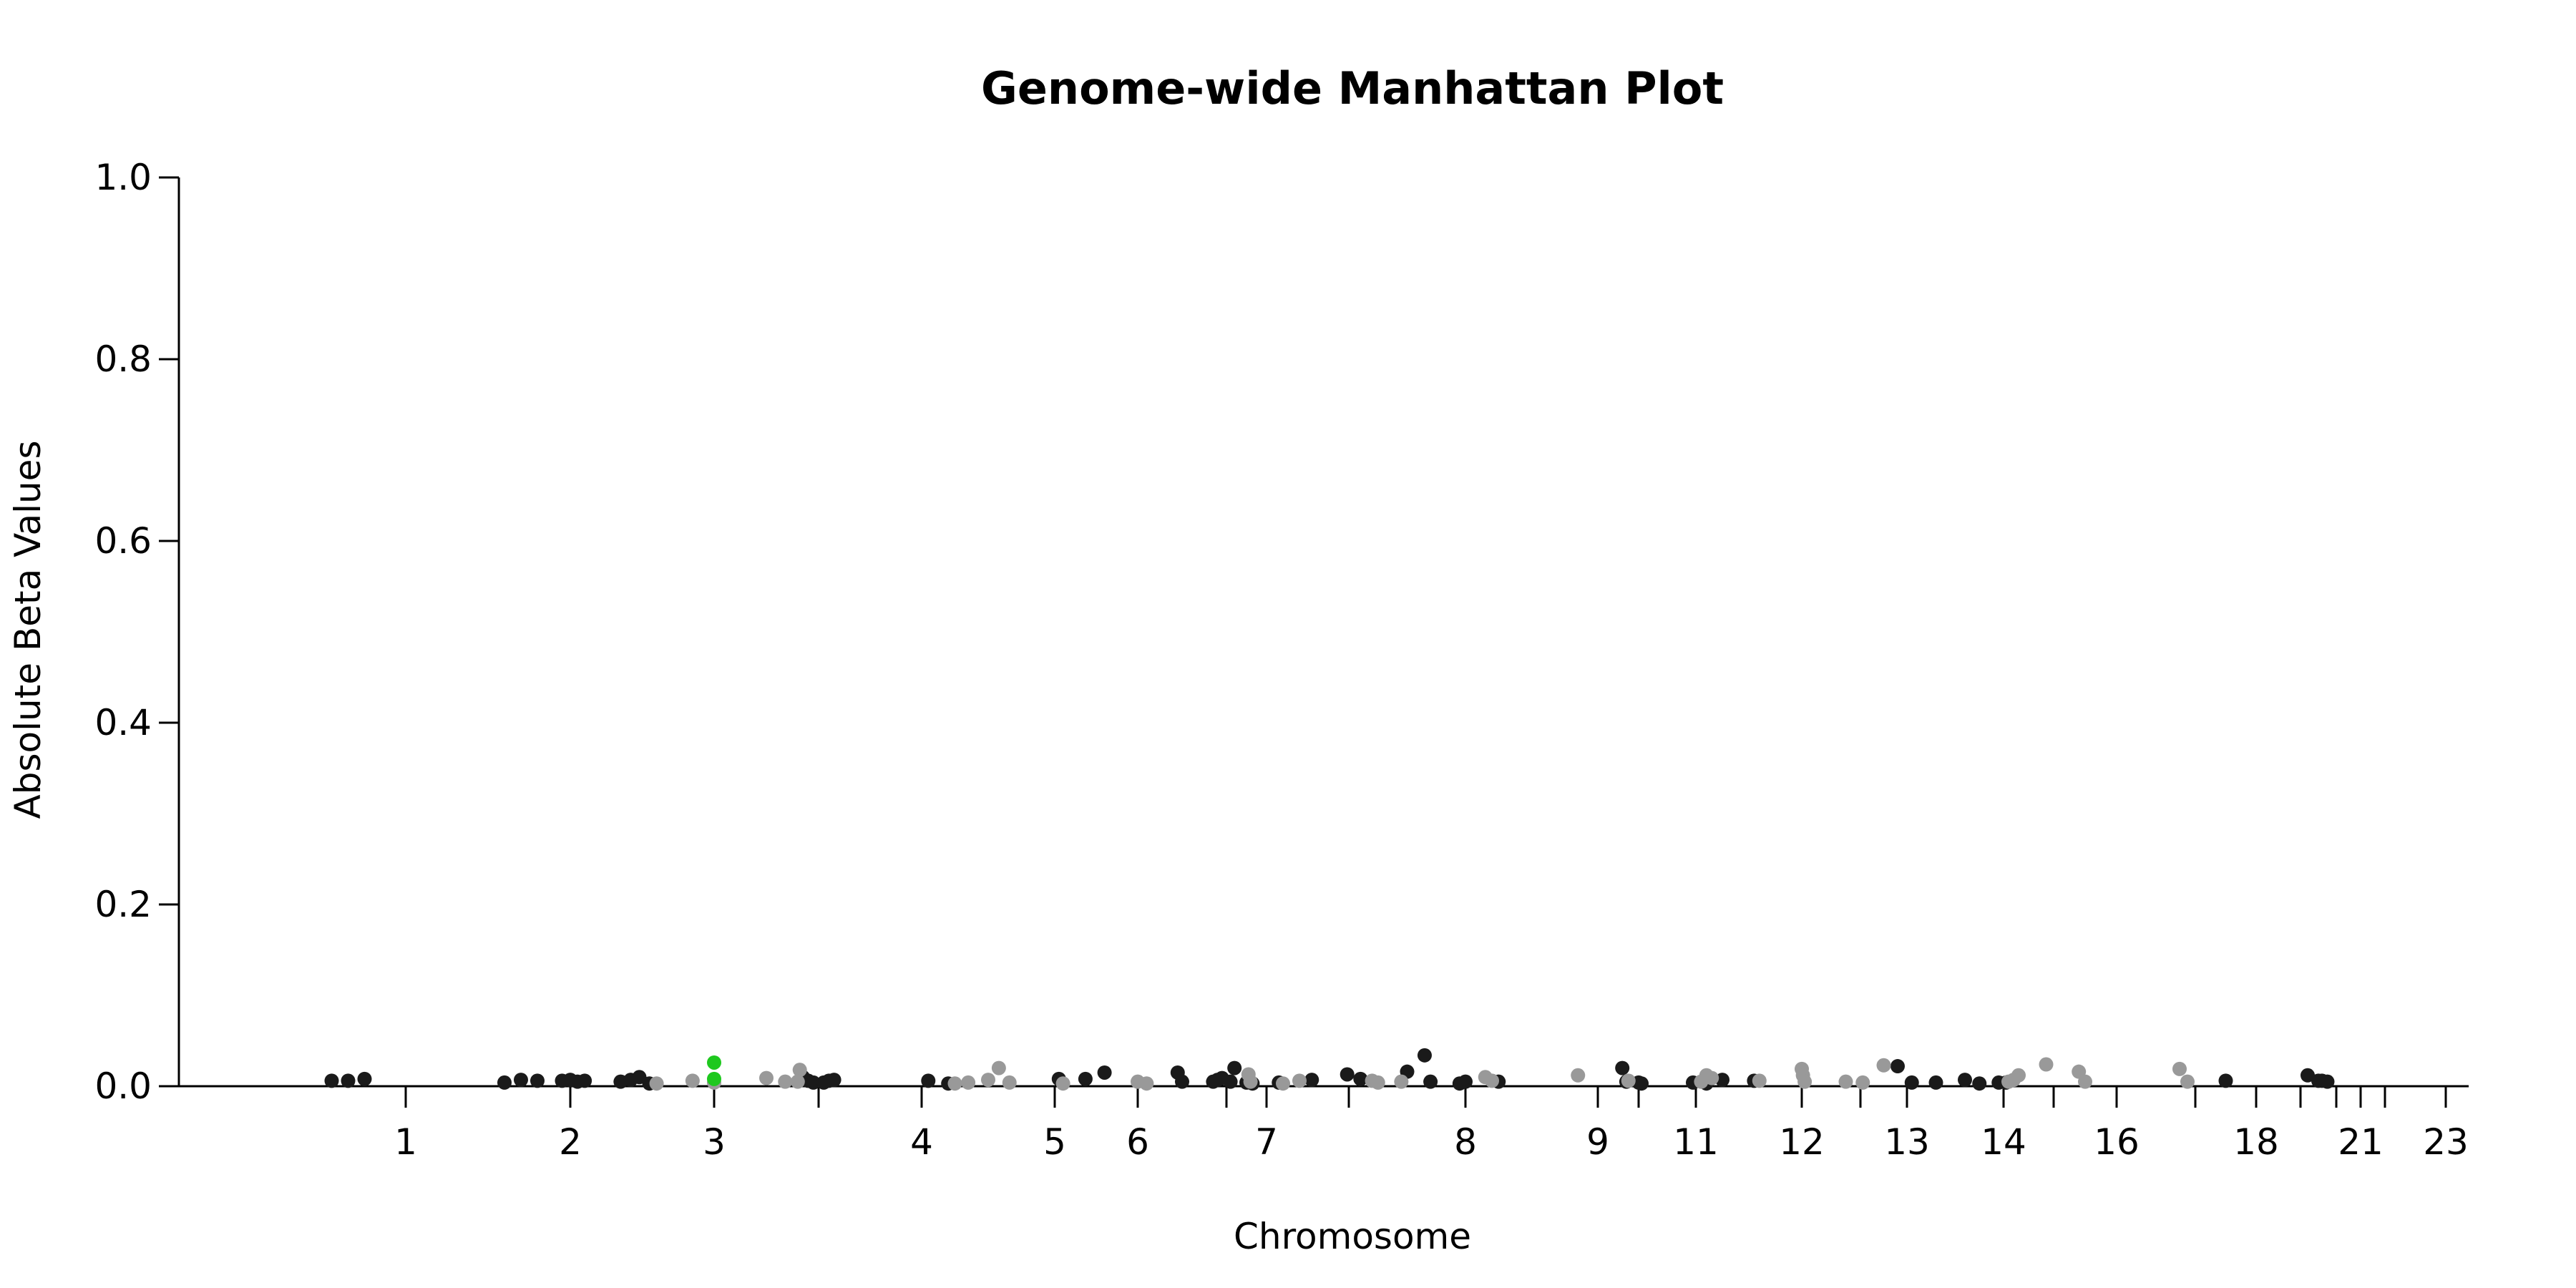 This screenshot has width=2576, height=1288. I want to click on y-axis-label: Absolute Beta Values, so click(28, 630).